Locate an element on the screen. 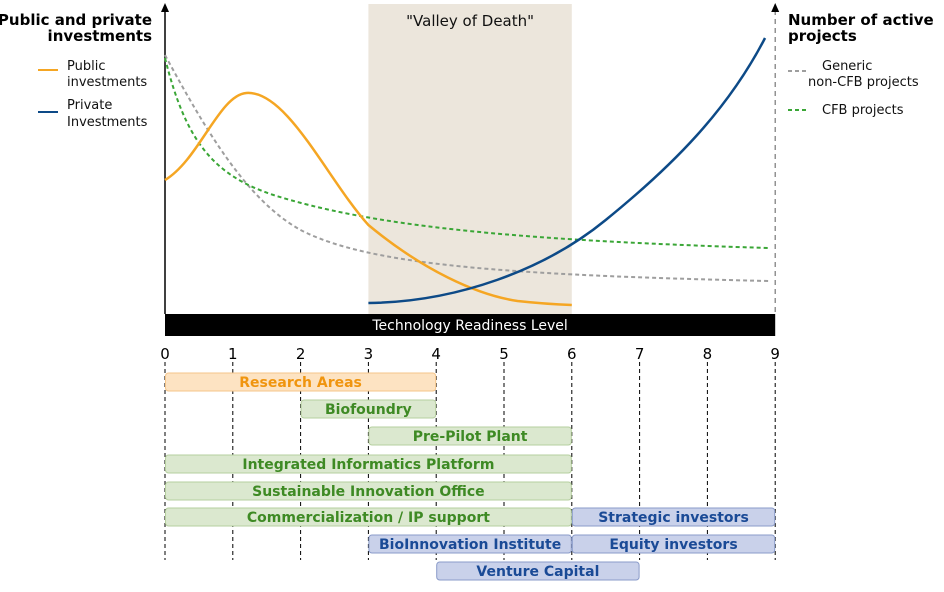  valley-of-death-band is located at coordinates (470, 159).